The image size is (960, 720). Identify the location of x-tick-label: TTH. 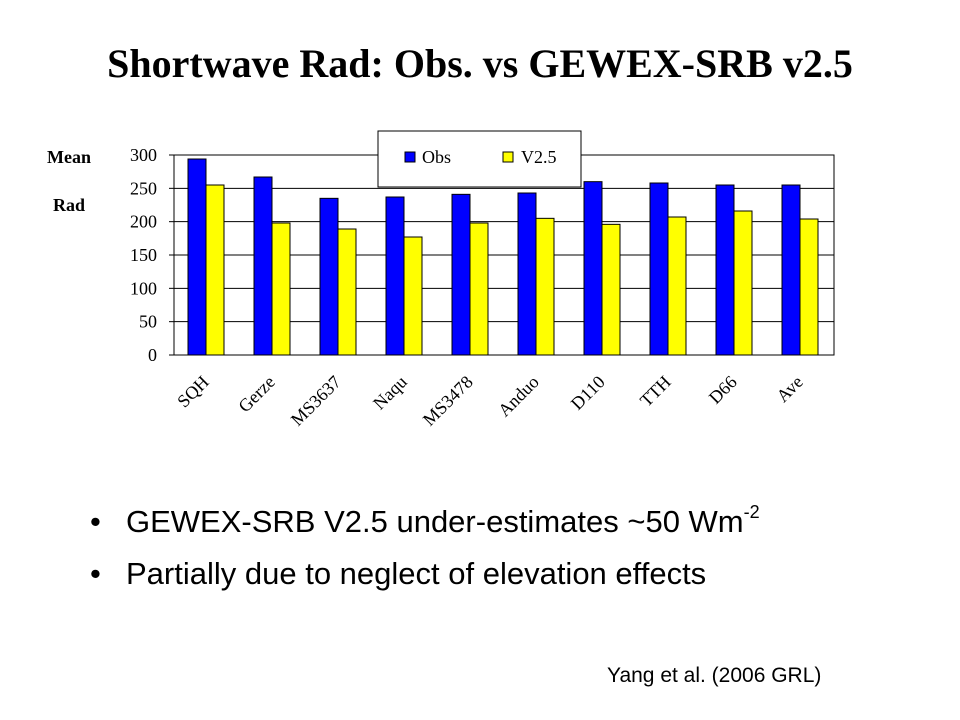
(655, 391).